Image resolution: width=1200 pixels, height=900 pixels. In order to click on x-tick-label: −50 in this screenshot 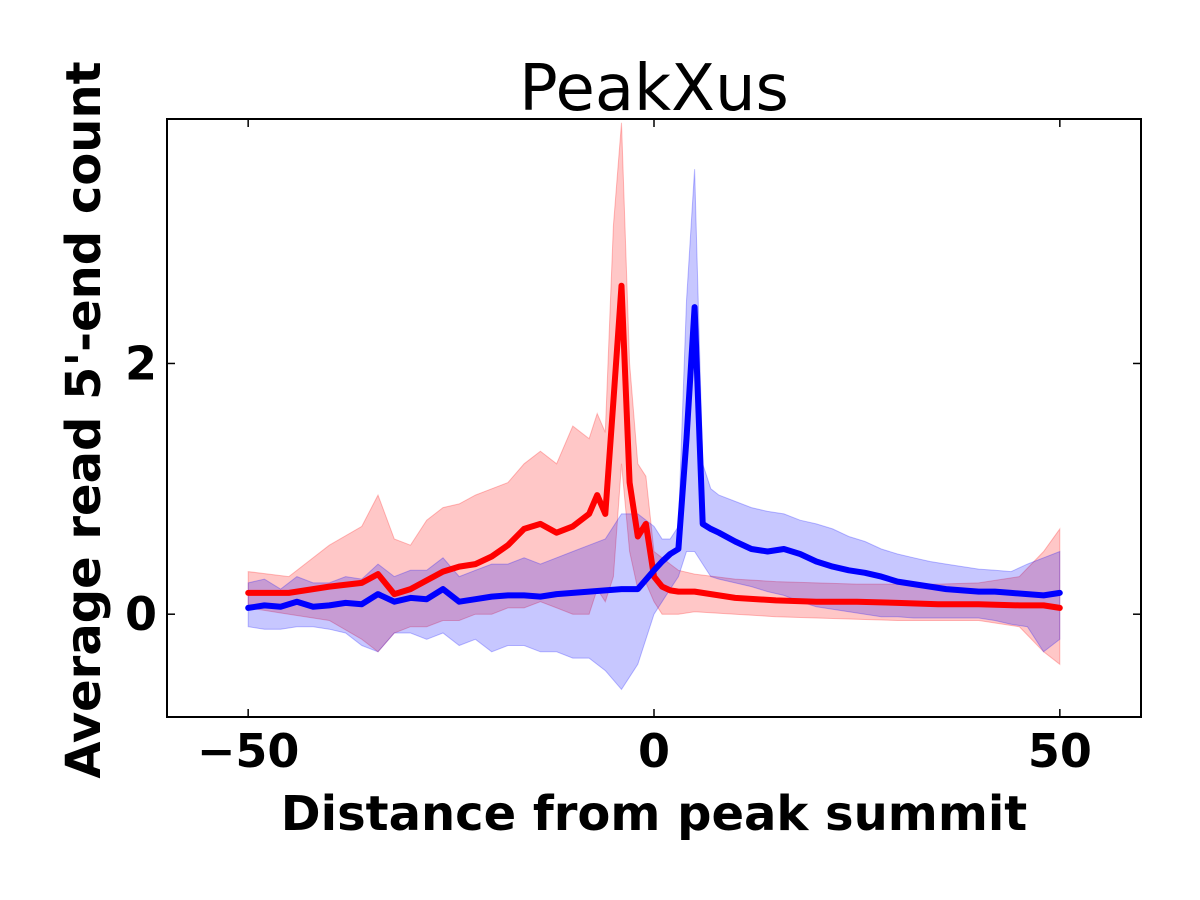, I will do `click(248, 751)`.